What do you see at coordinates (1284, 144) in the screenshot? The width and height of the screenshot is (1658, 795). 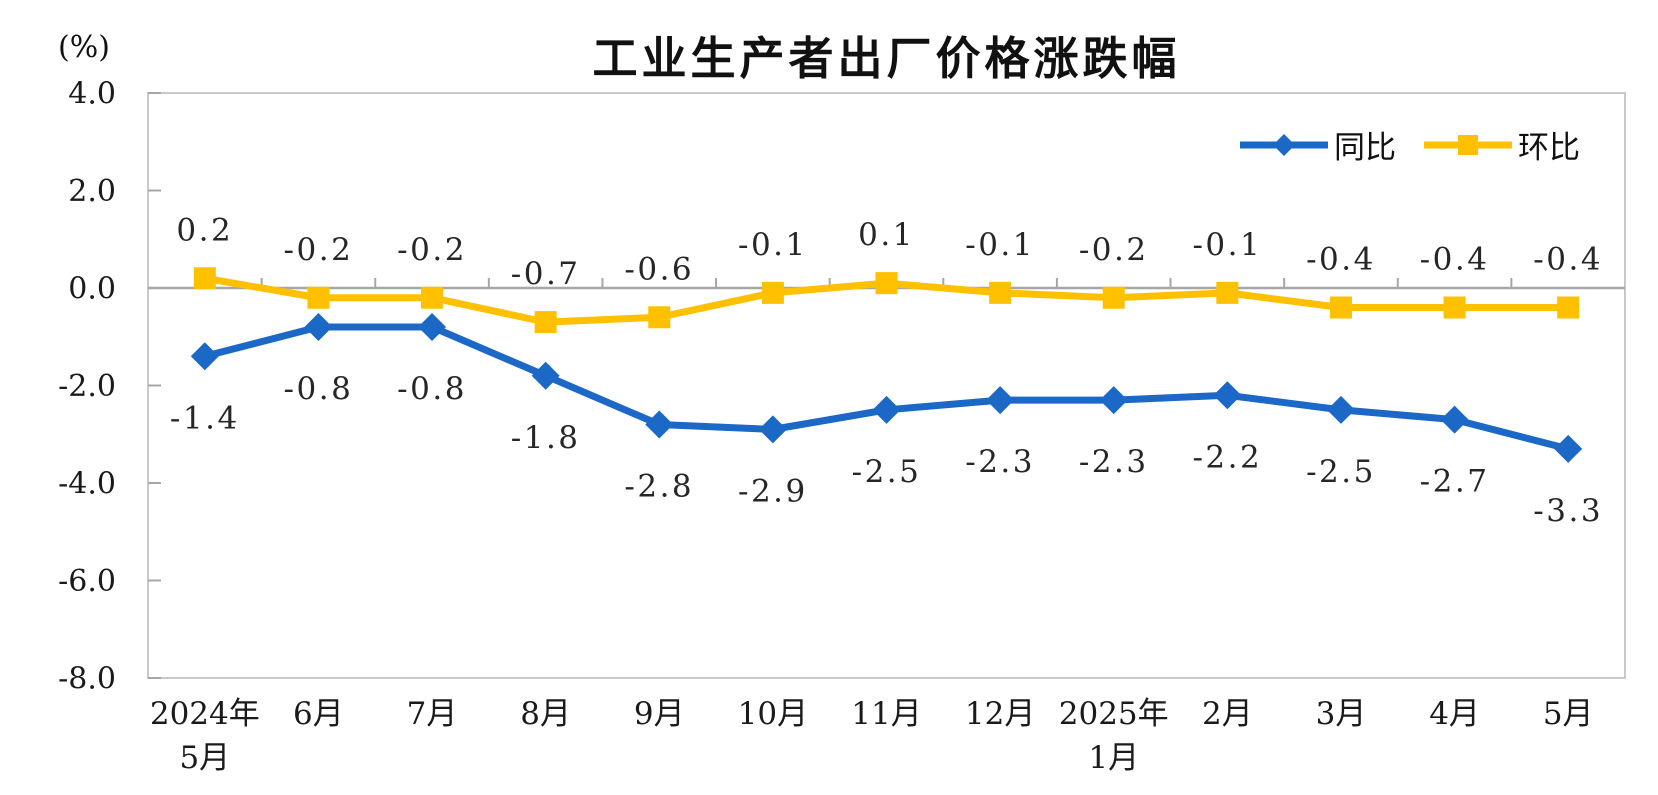 I see `yoy-line-marker-icon` at bounding box center [1284, 144].